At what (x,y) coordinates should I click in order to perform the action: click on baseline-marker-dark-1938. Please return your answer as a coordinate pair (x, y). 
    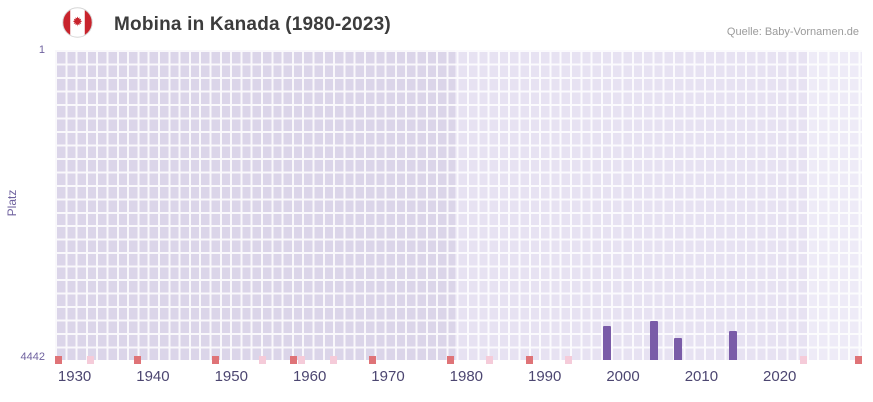
    Looking at the image, I should click on (137, 360).